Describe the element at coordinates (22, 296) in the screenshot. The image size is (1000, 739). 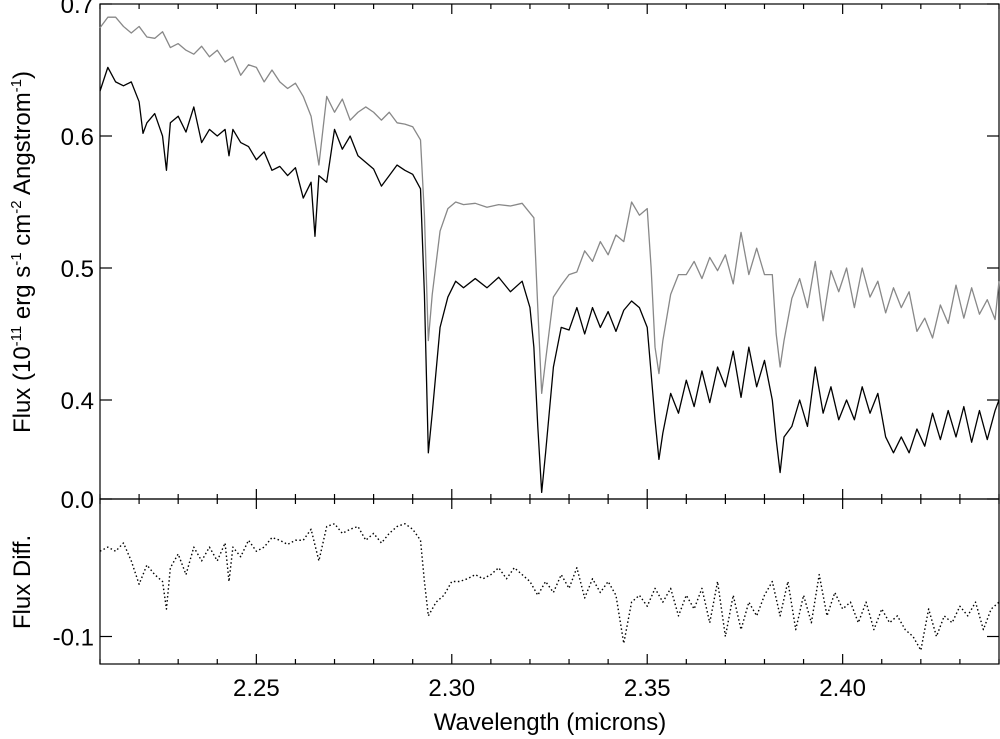
I see `ylabel-mid-1: erg s` at that location.